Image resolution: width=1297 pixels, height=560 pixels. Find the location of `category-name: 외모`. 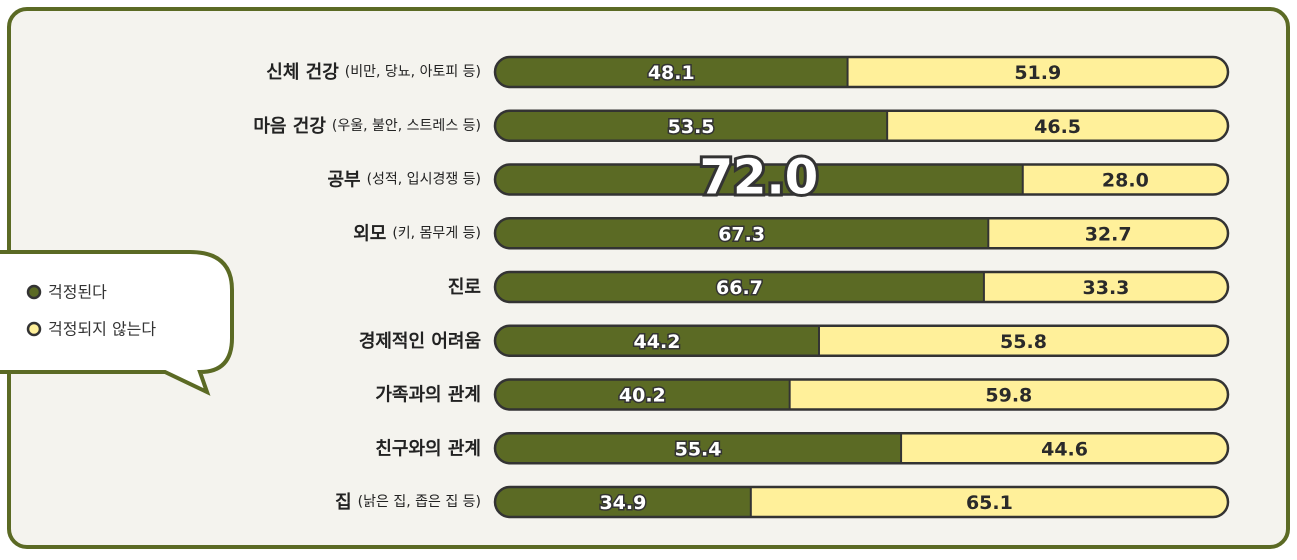

category-name: 외모 is located at coordinates (369, 233).